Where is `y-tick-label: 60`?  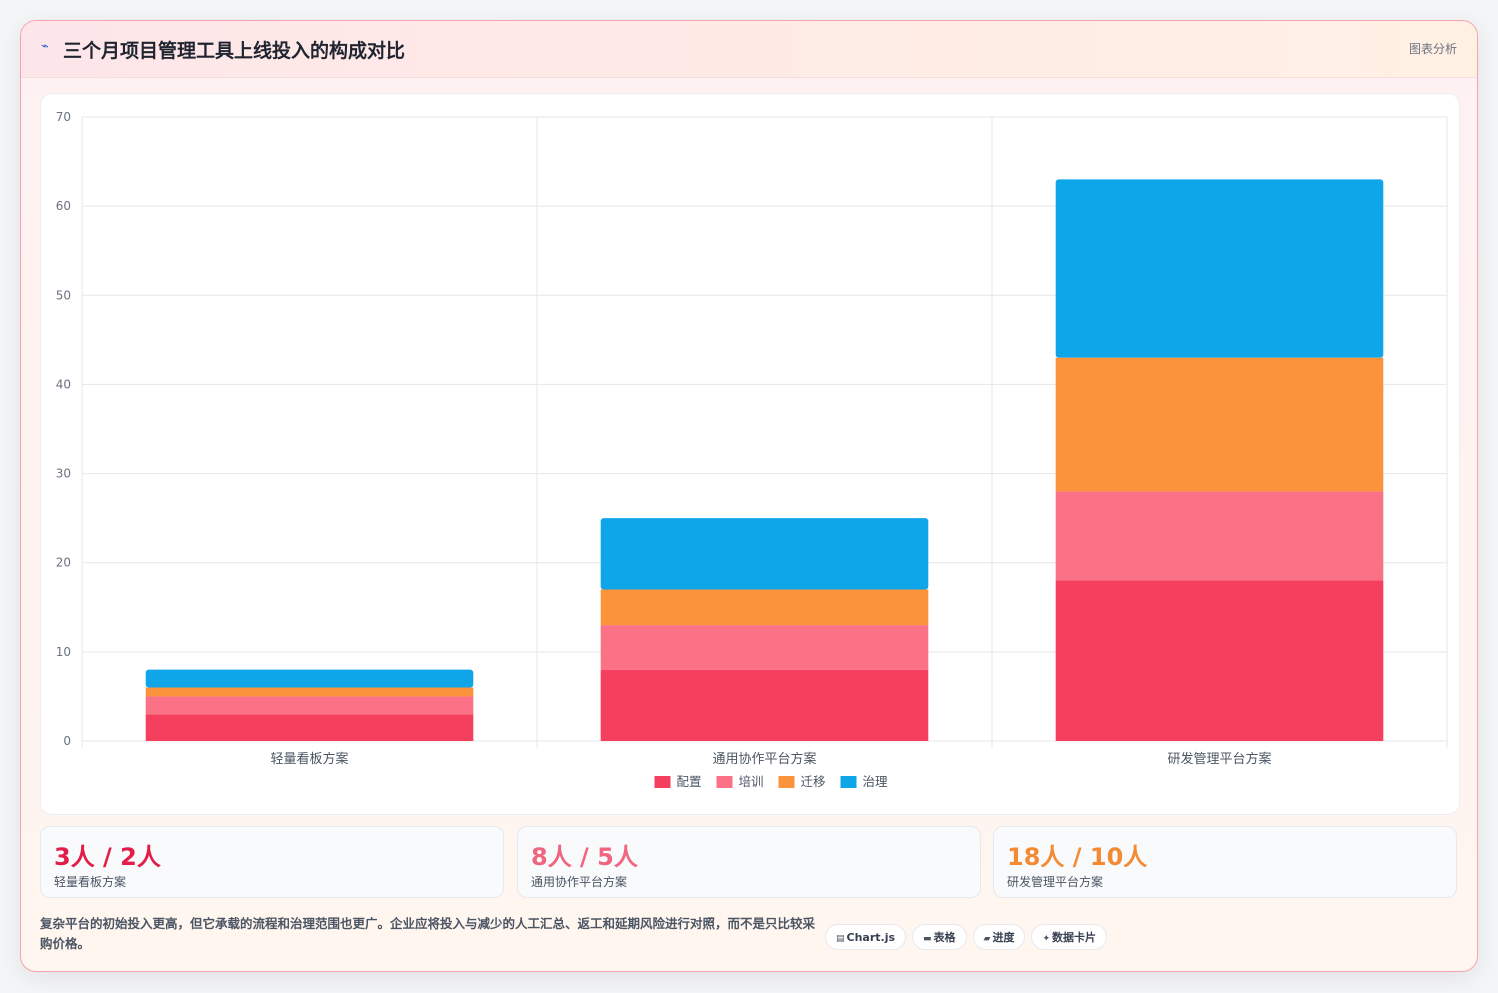 y-tick-label: 60 is located at coordinates (63, 206).